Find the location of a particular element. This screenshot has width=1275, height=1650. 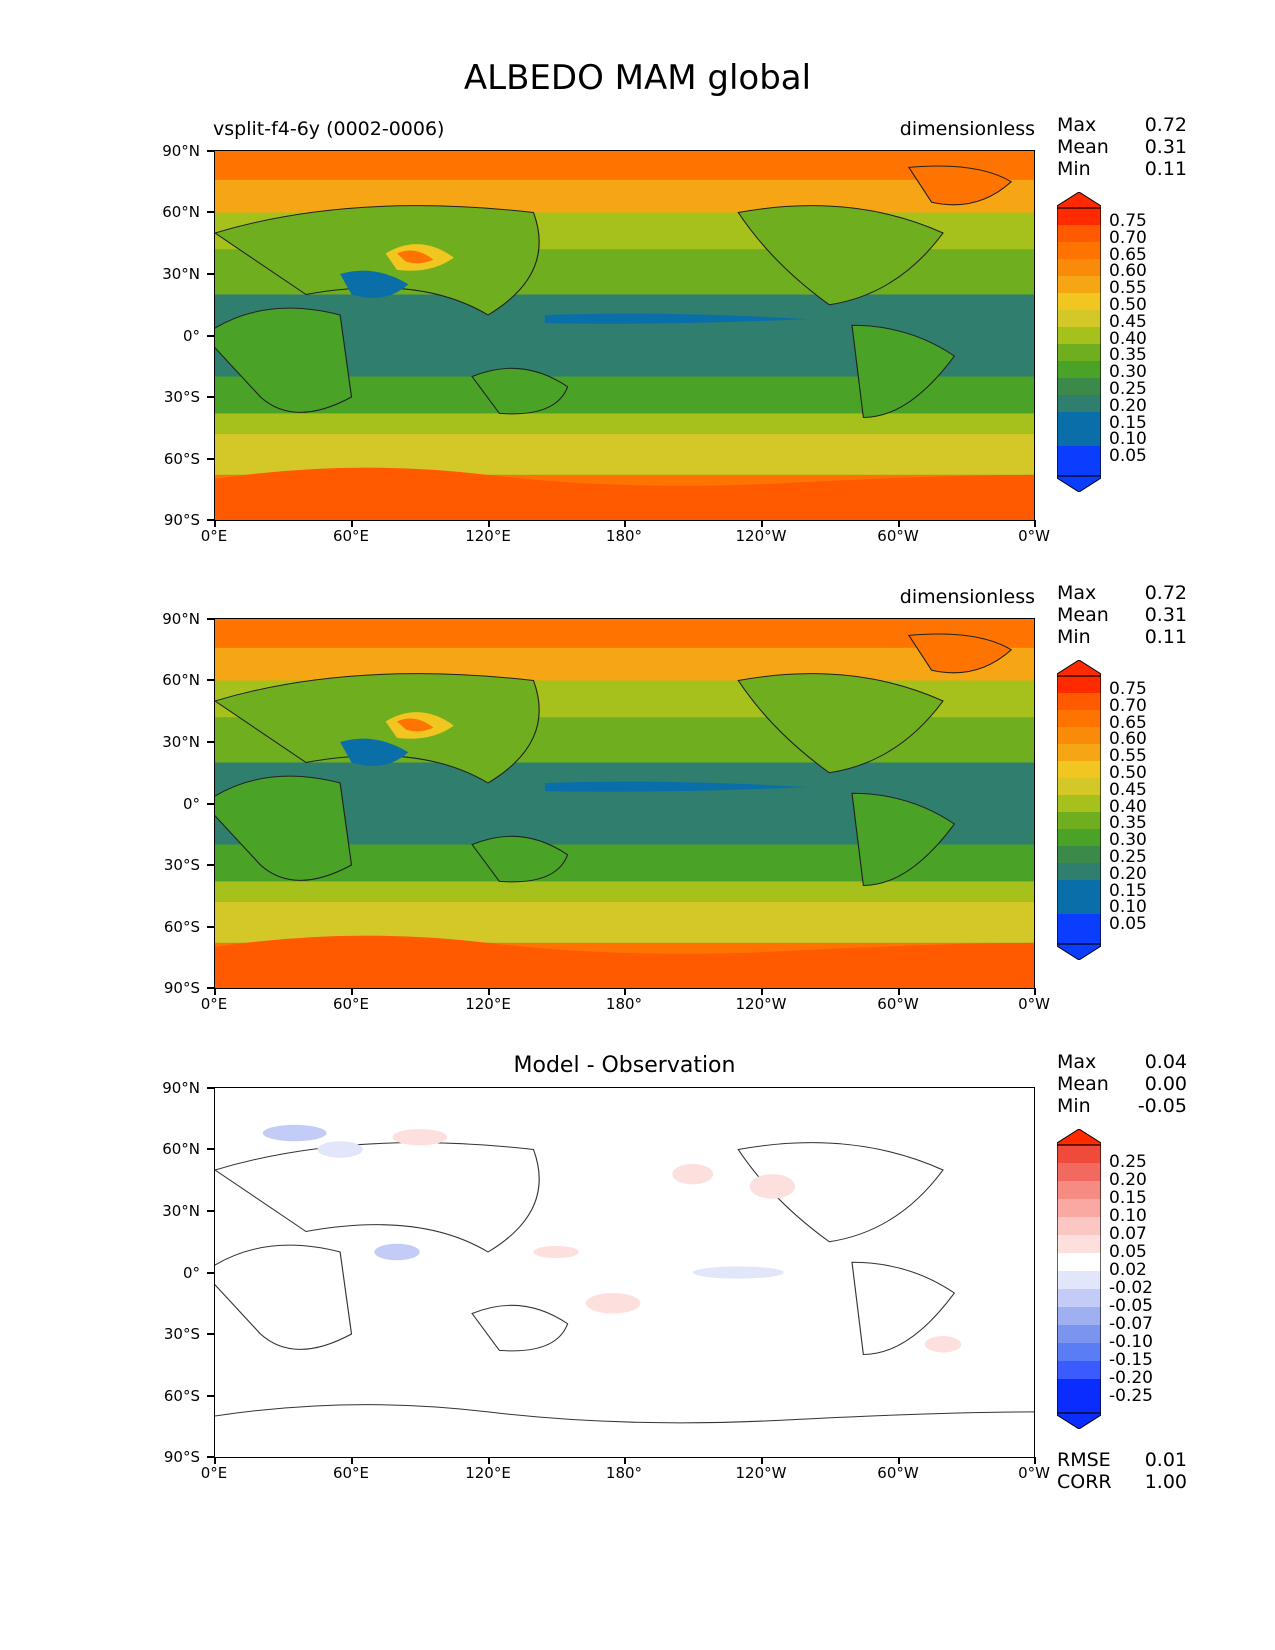

stat-max-value: 0.72 is located at coordinates (1165, 125).